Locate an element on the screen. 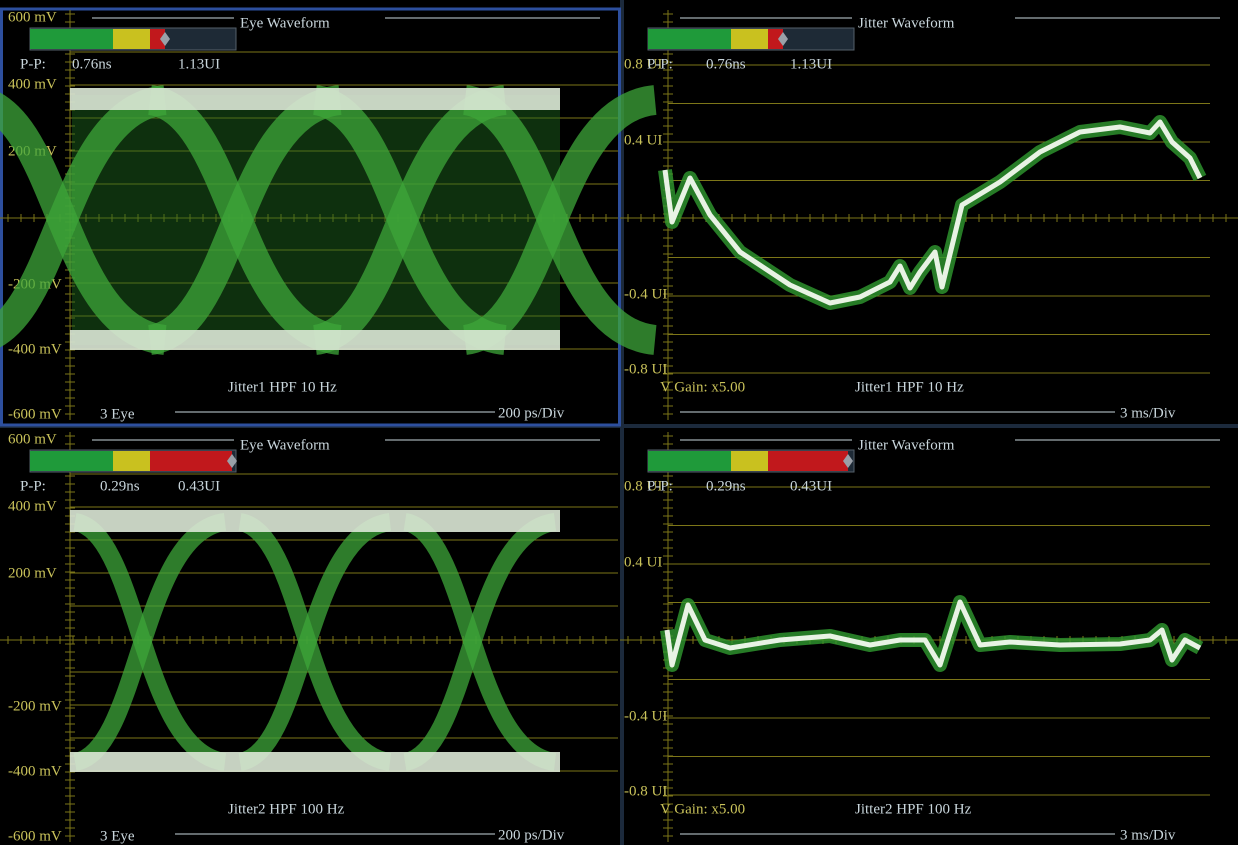  eye-noise is located at coordinates (316, 220).